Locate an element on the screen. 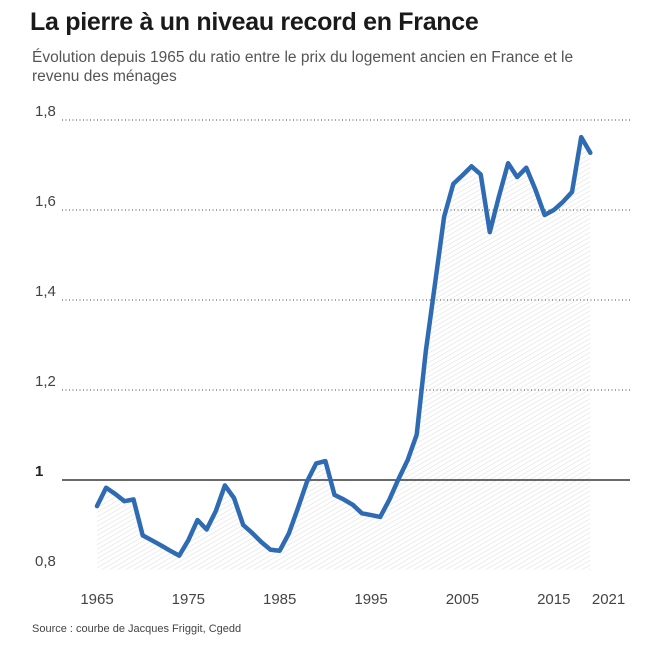 Image resolution: width=656 pixels, height=645 pixels. y-tick-label: 1,4 is located at coordinates (45, 291).